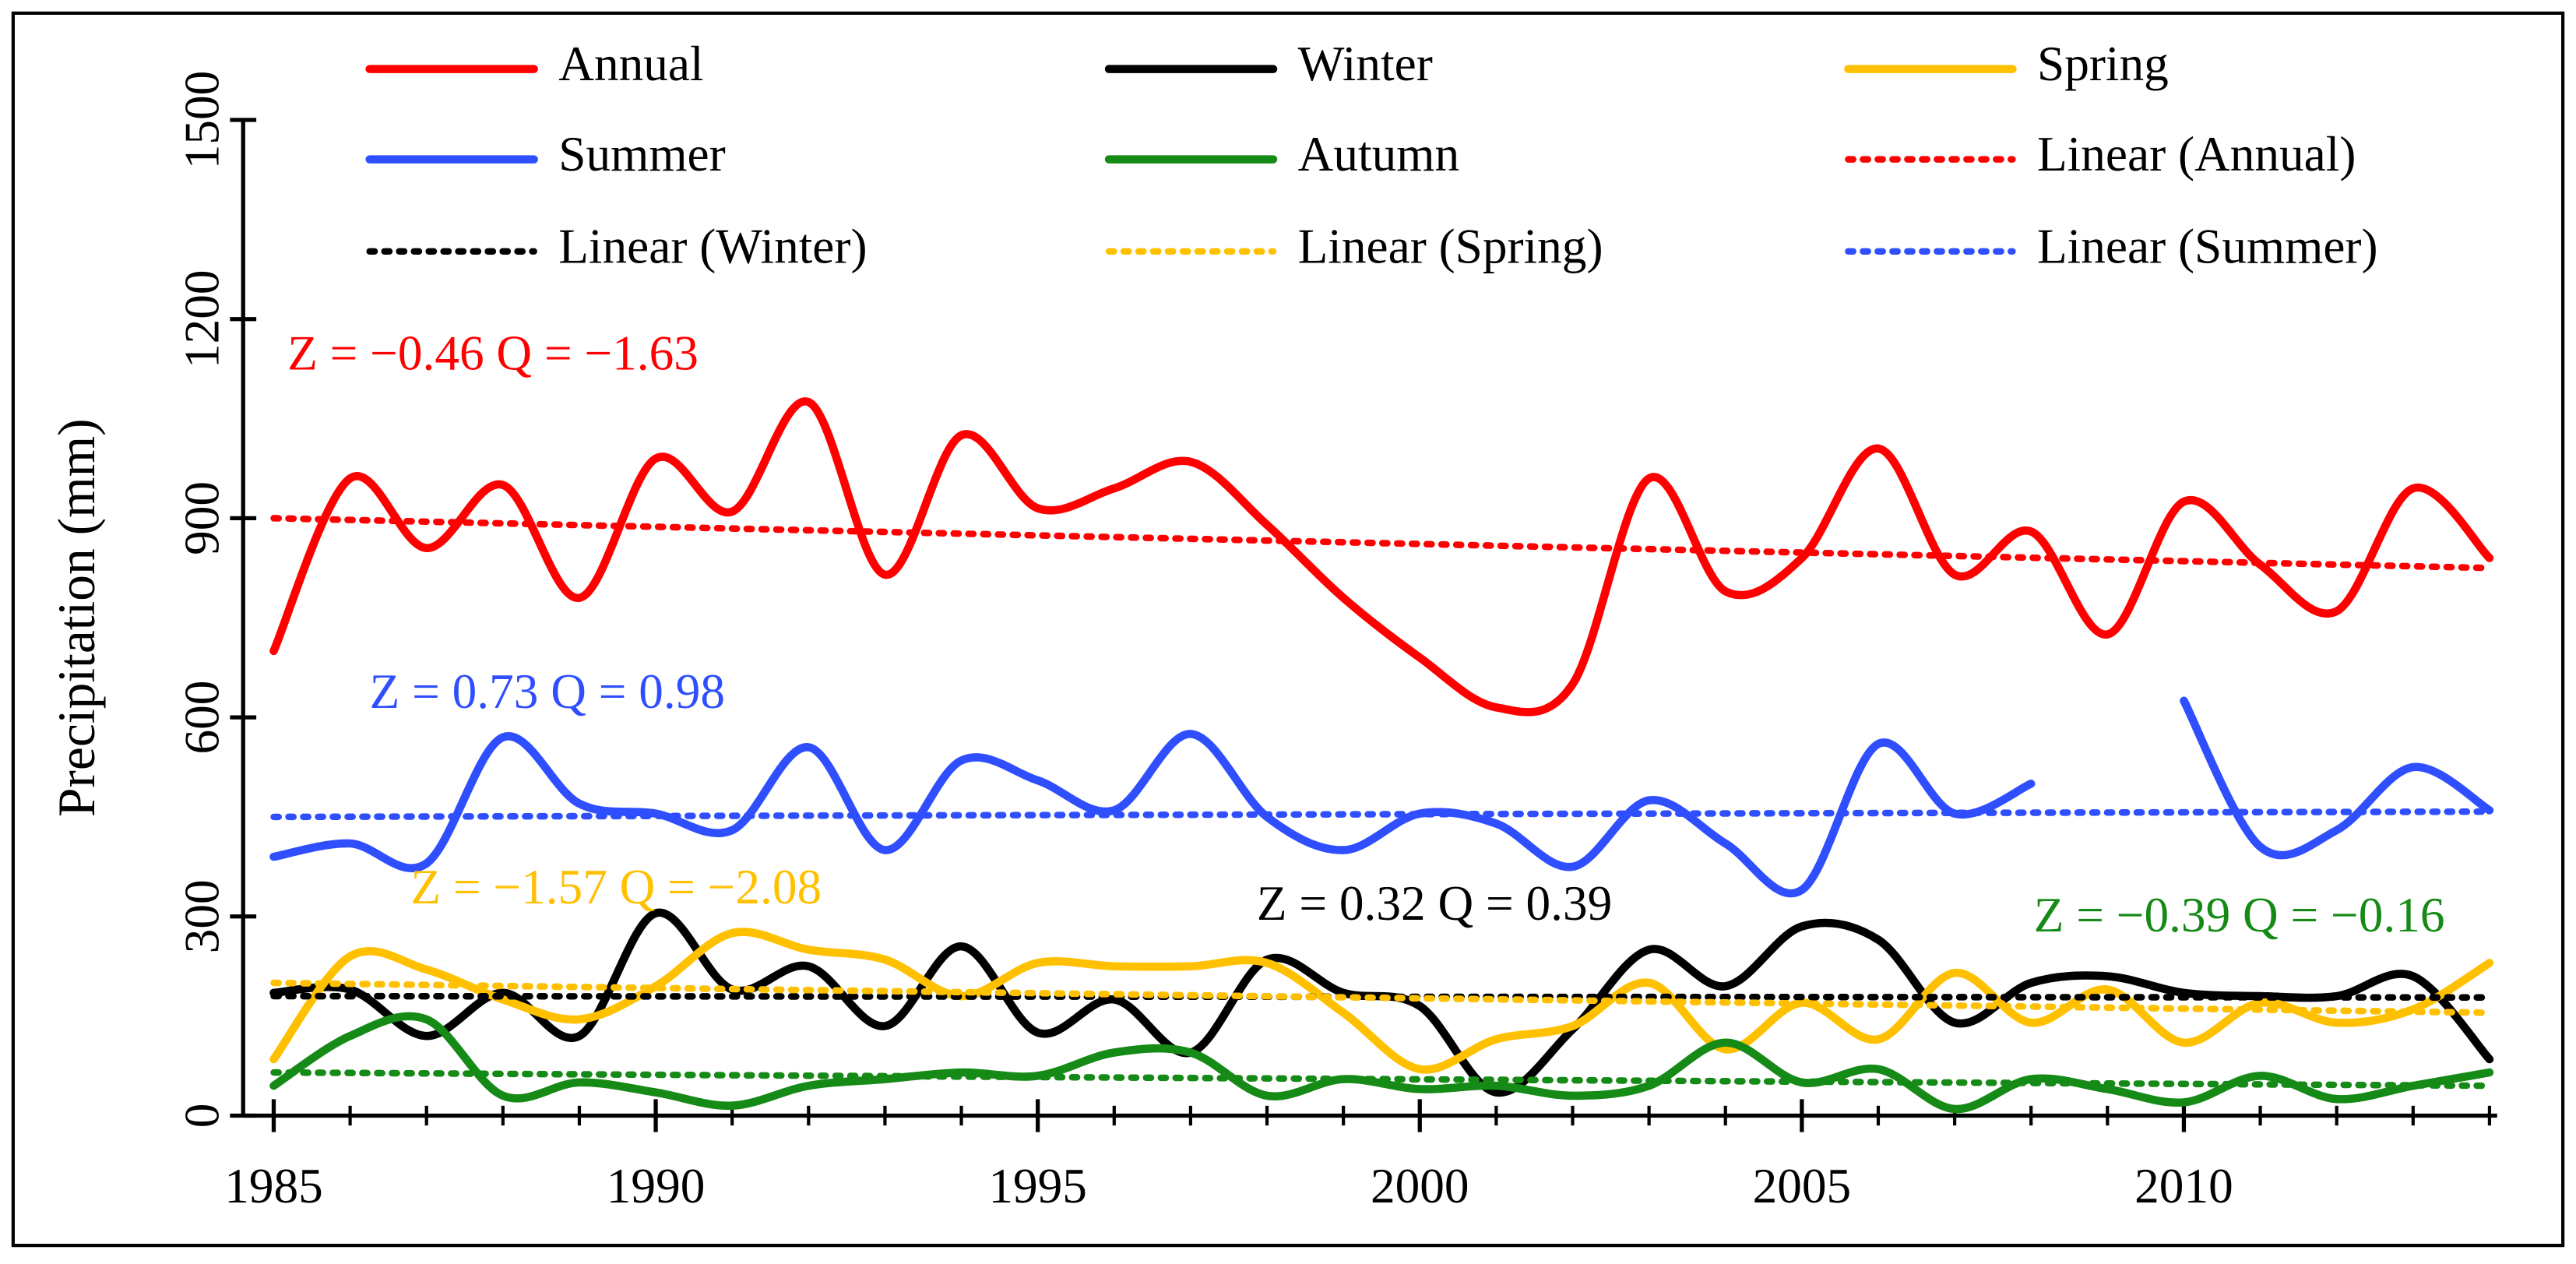  What do you see at coordinates (630, 64) in the screenshot?
I see `legend-label: Annual` at bounding box center [630, 64].